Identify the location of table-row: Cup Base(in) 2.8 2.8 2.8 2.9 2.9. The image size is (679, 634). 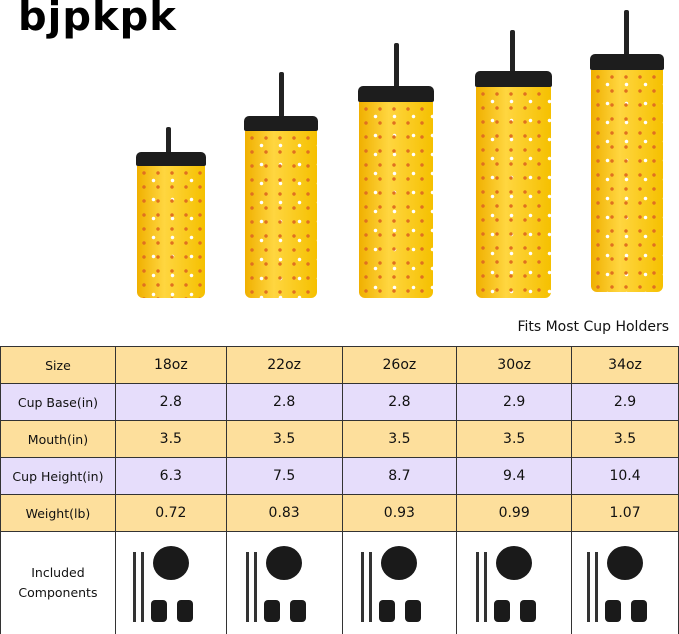
(339, 402).